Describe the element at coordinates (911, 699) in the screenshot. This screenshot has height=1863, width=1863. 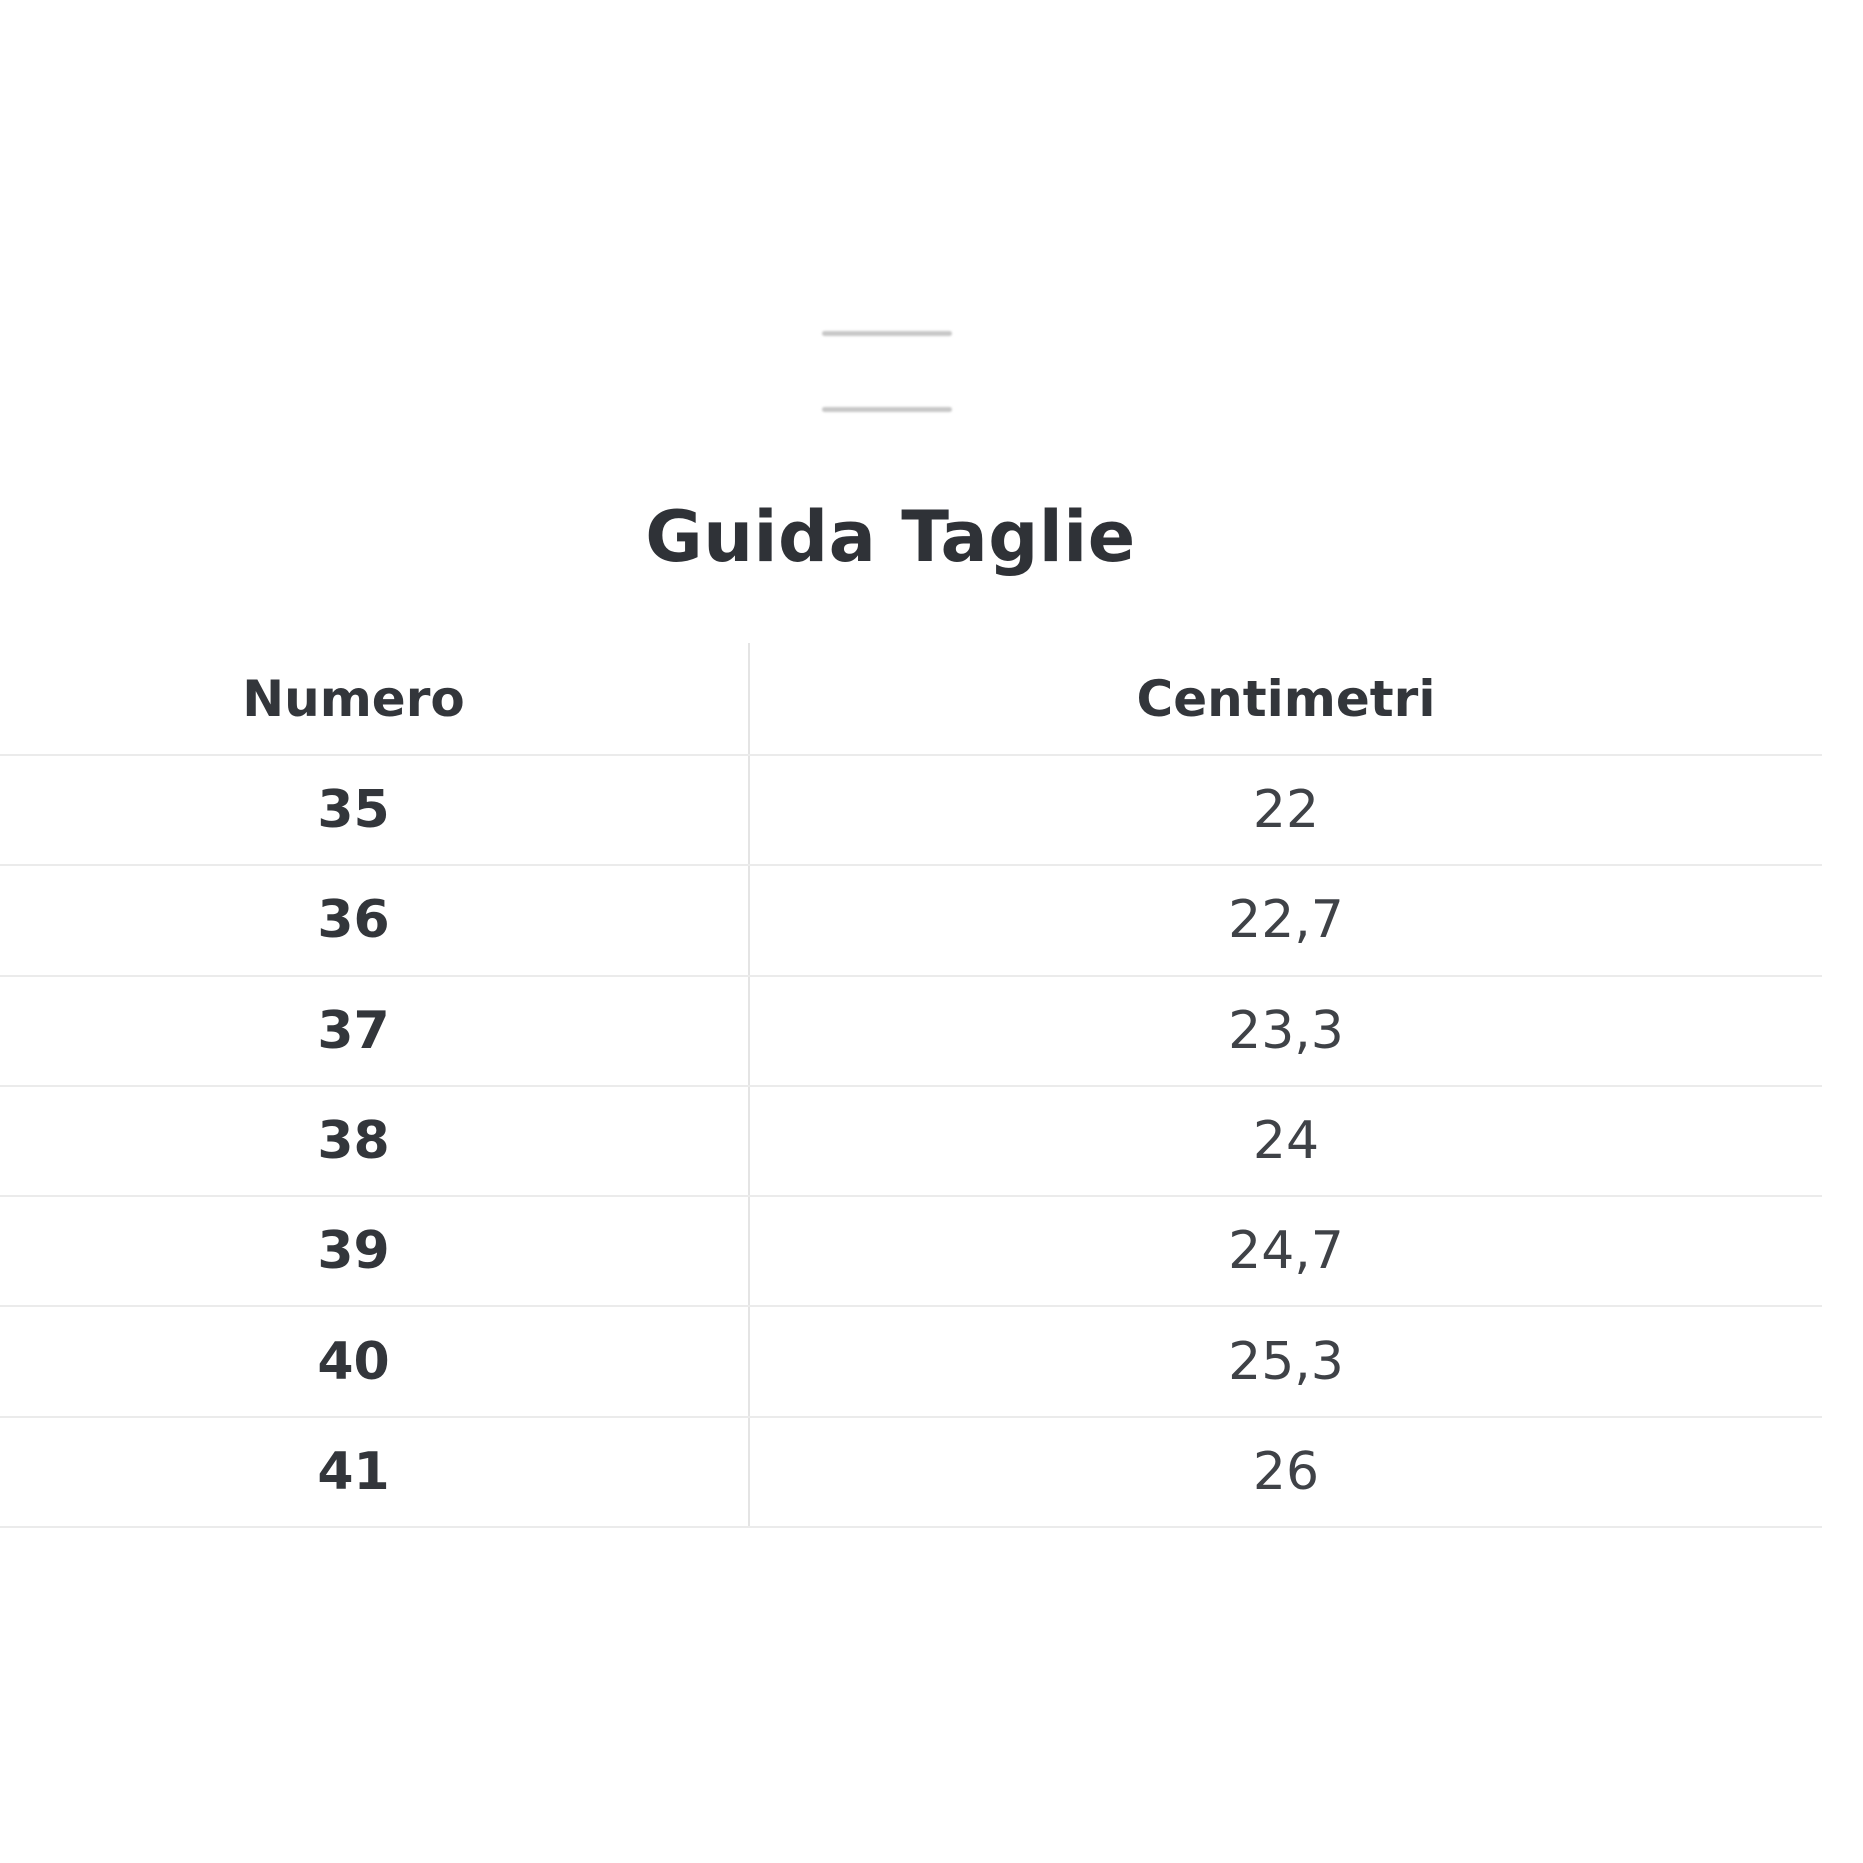
I see `table-header-row: Numero Centimetri` at that location.